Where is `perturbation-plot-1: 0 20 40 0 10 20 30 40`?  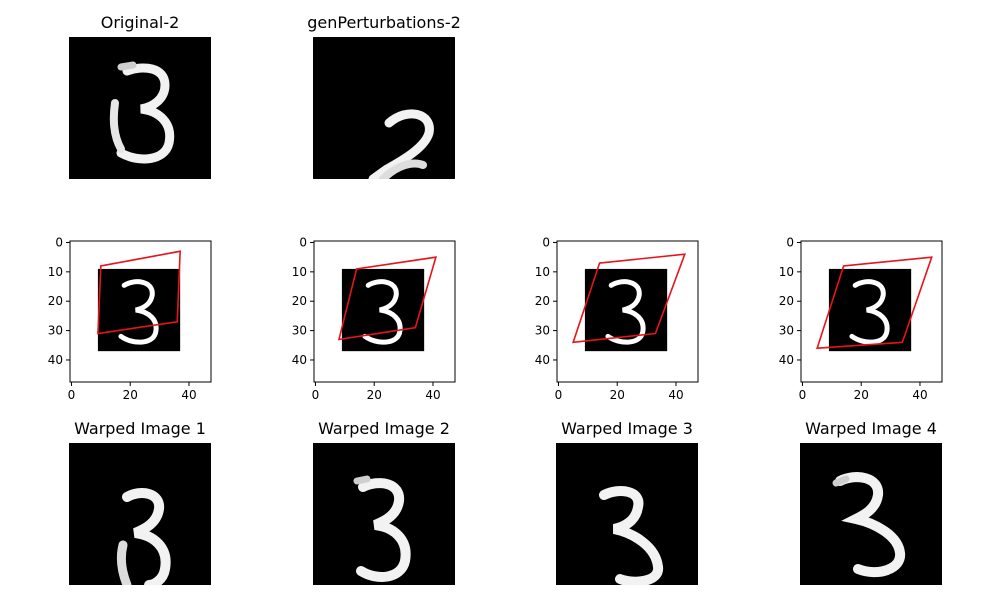
perturbation-plot-1: 0 20 40 0 10 20 30 40 is located at coordinates (135, 317).